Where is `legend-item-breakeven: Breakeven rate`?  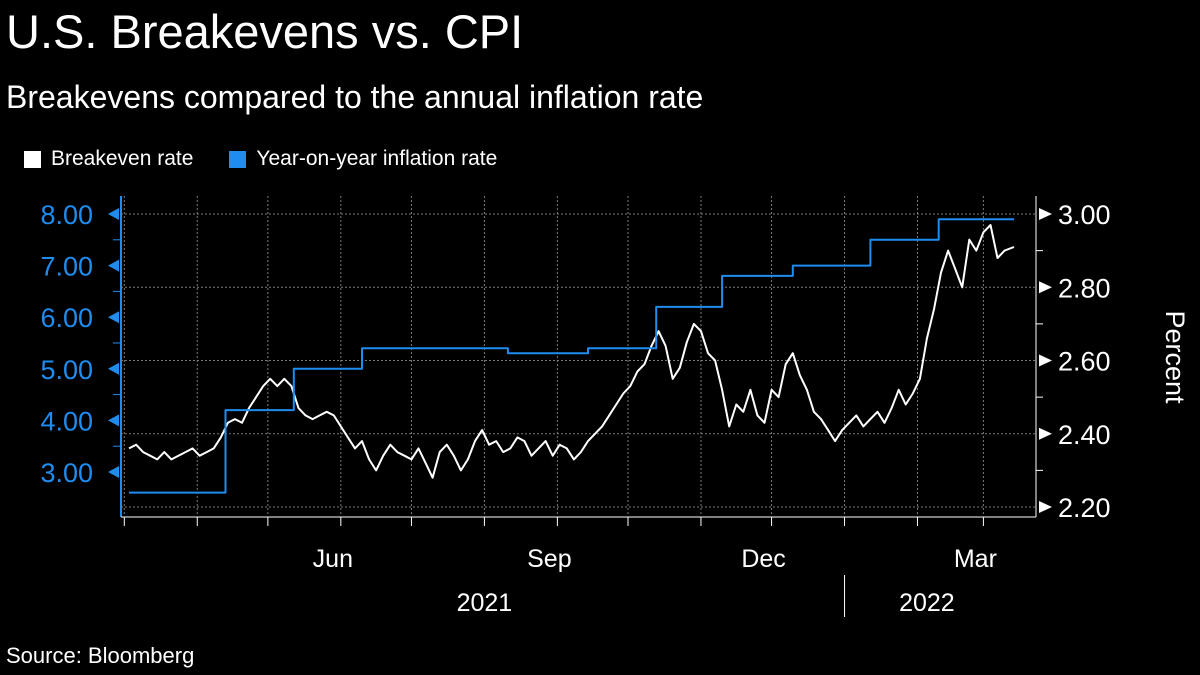 legend-item-breakeven: Breakeven rate is located at coordinates (108, 159).